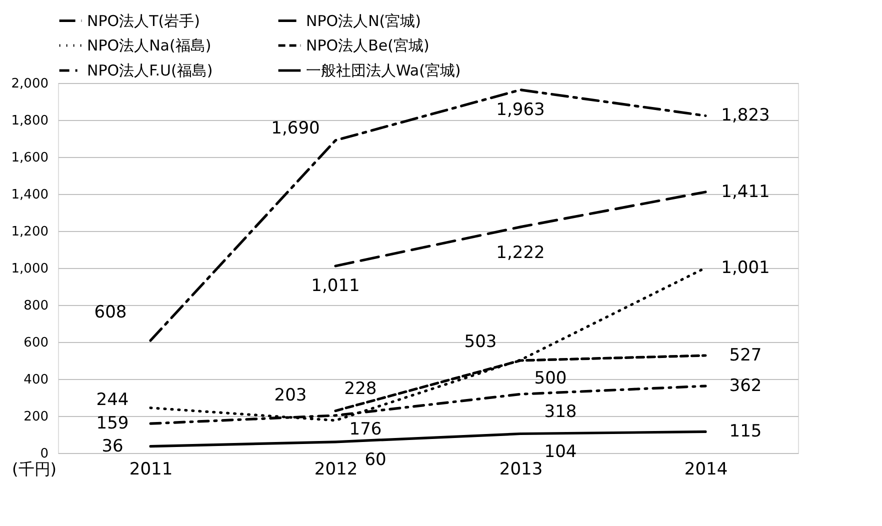 The height and width of the screenshot is (526, 882). Describe the element at coordinates (745, 356) in the screenshot. I see `data-label: 527` at that location.